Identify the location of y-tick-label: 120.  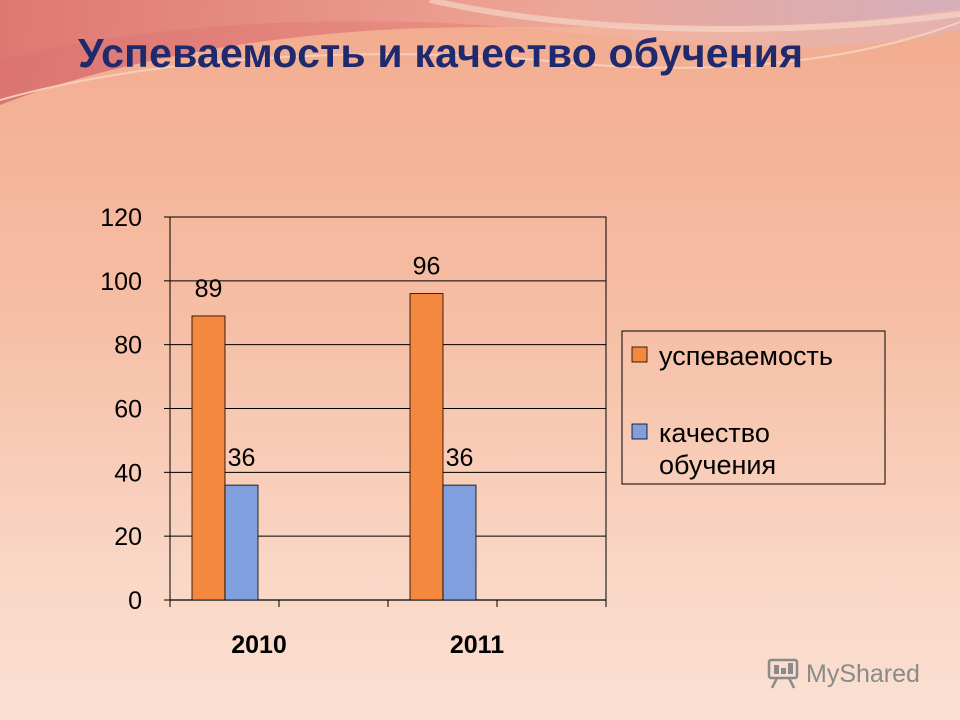
(121, 218).